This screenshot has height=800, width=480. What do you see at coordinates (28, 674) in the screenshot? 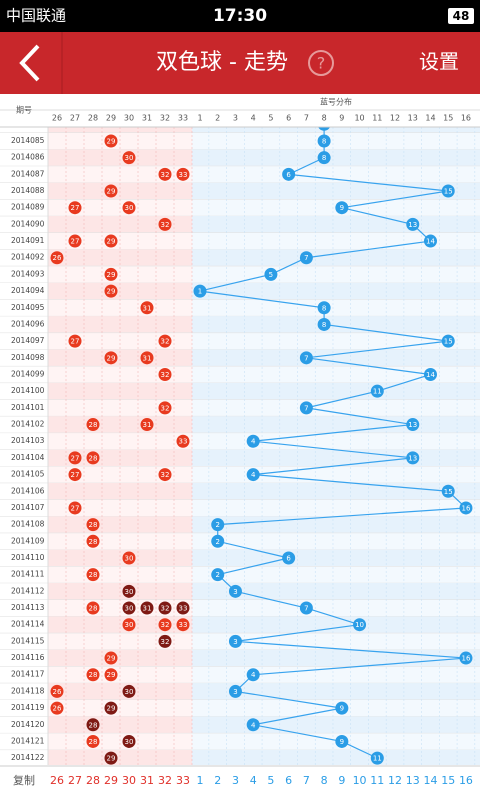
I see `issue-number: 2014117` at bounding box center [28, 674].